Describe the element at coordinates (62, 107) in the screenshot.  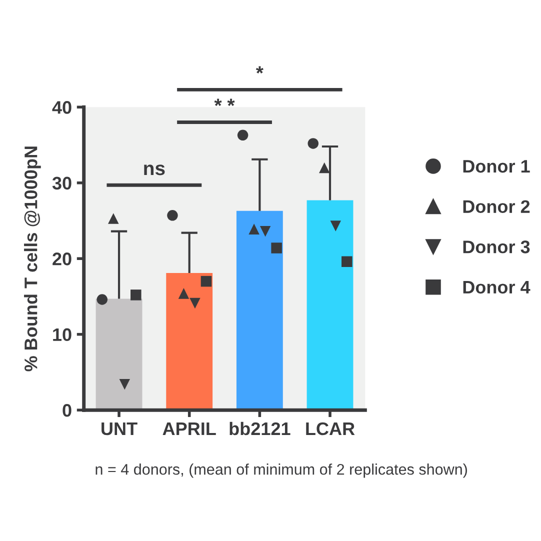
I see `y-tick-label: 40` at that location.